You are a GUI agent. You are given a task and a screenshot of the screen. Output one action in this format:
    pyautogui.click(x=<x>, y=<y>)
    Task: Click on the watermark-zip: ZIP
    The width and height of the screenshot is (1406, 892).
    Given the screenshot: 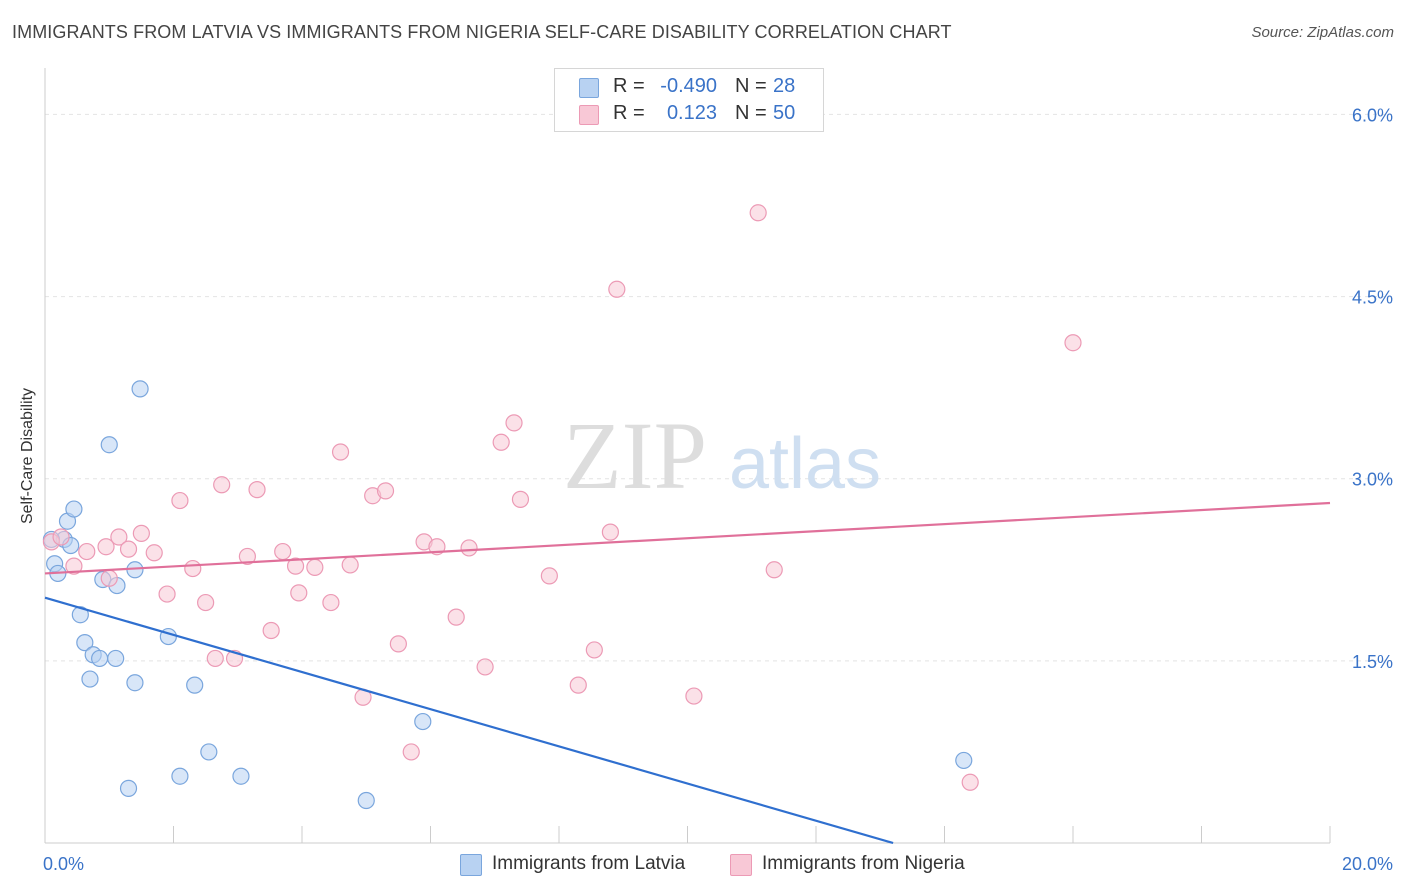 What is the action you would take?
    pyautogui.click(x=635, y=455)
    